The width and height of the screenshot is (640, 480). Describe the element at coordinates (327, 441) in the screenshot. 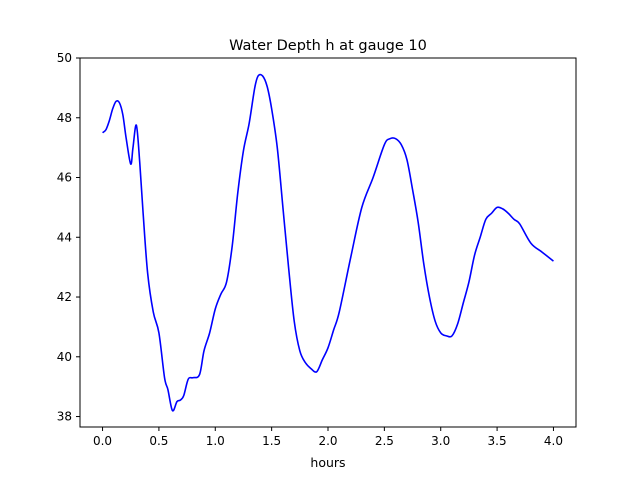

I see `x-tick-label: 2.0` at that location.